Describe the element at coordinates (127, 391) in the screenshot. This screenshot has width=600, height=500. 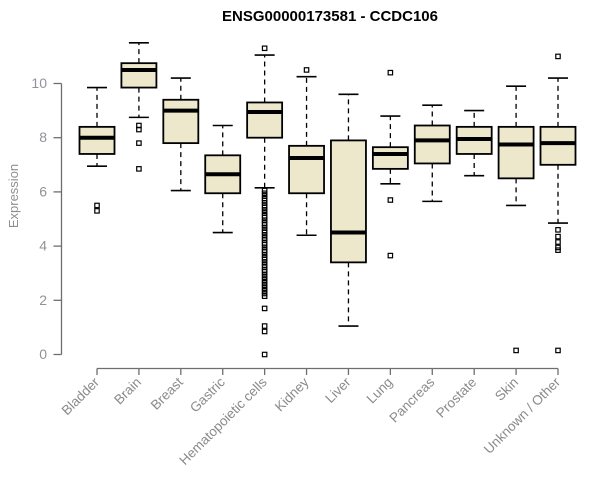
I see `x-tick-label-brain: Brain` at that location.